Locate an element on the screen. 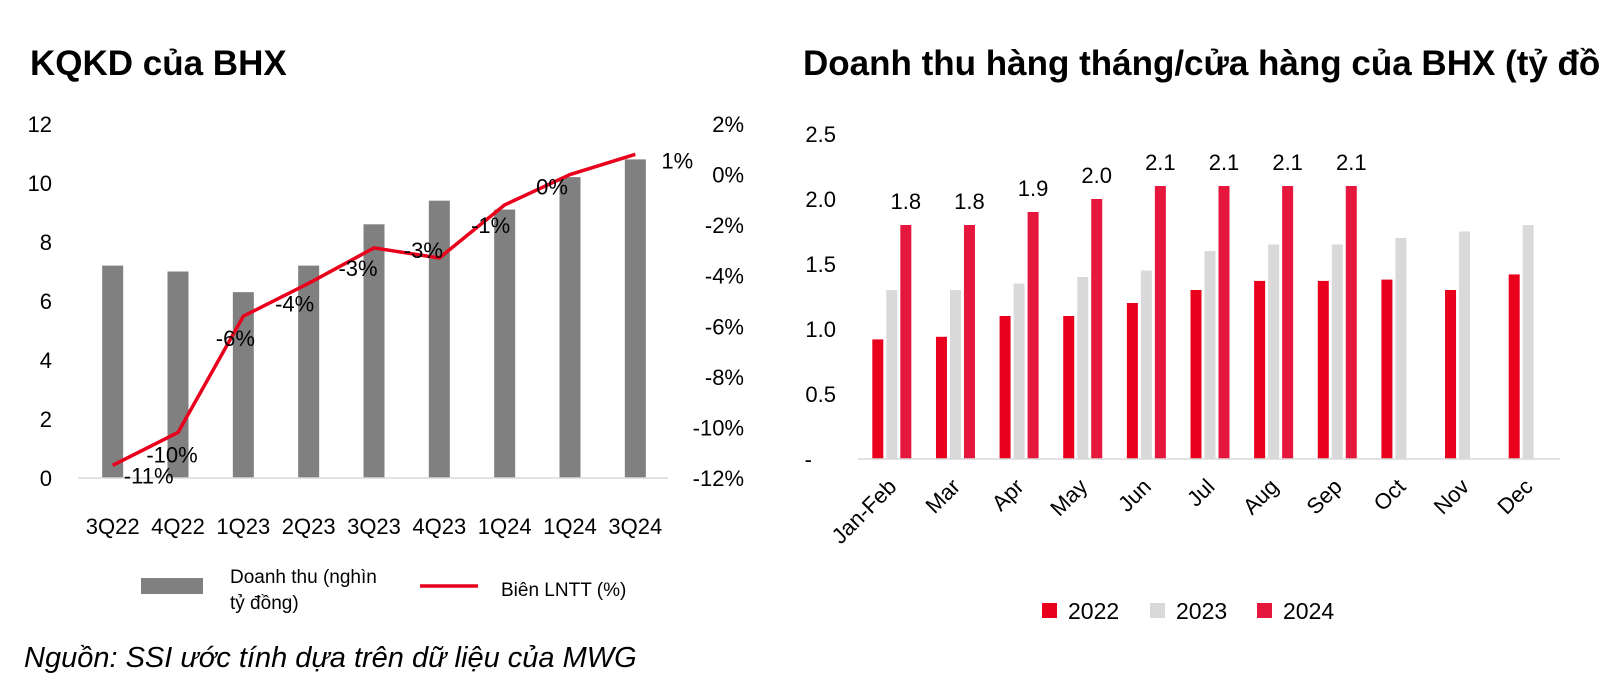 The height and width of the screenshot is (689, 1600). x-tick-label: 4Q22 is located at coordinates (178, 526).